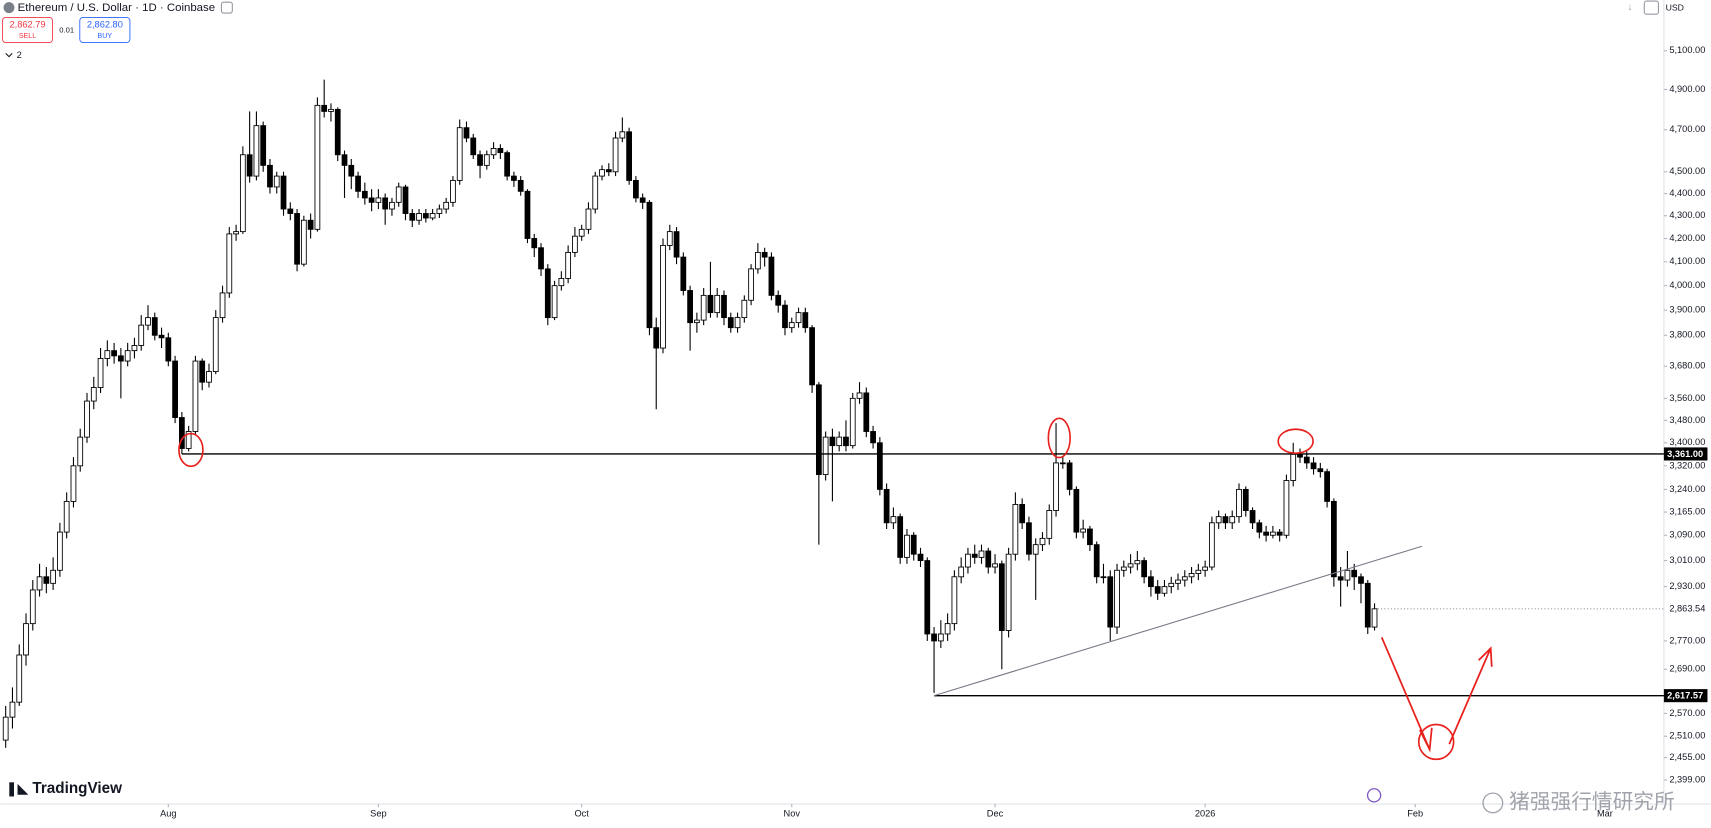 This screenshot has width=1711, height=828. Describe the element at coordinates (77, 788) in the screenshot. I see `logo-text: TradingView` at that location.